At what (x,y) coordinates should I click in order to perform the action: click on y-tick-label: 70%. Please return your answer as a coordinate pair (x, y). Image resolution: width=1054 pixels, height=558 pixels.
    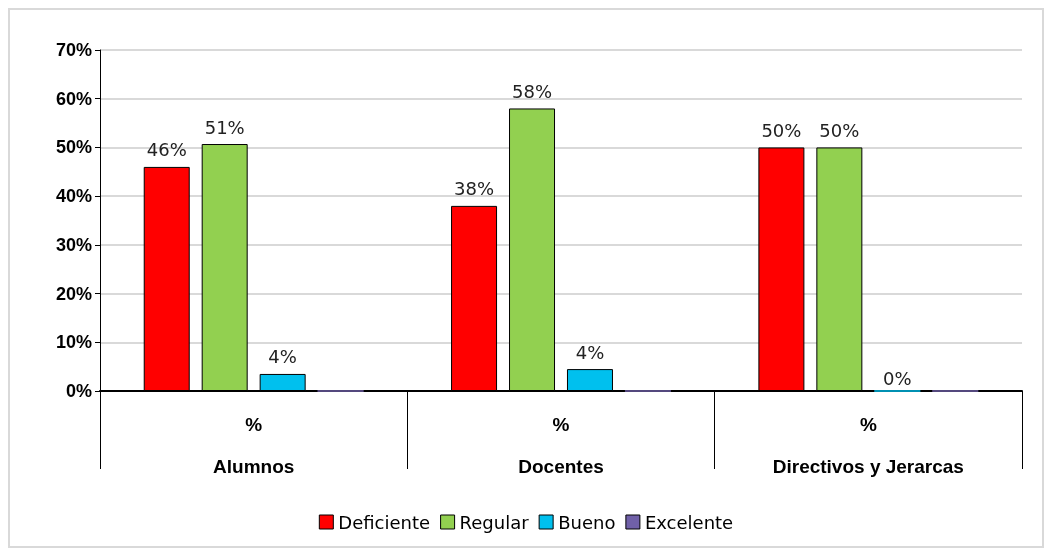
    Looking at the image, I should click on (73, 50).